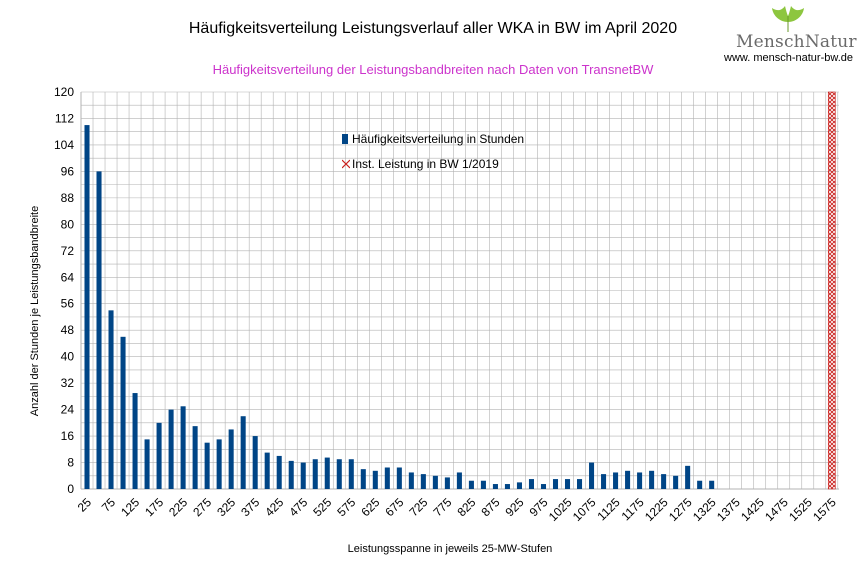  I want to click on x-tick-label: 375, so click(250, 507).